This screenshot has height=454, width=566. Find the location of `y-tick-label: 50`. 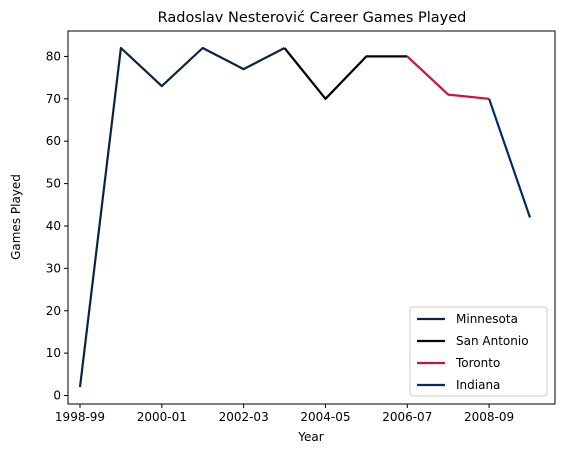

y-tick-label: 50 is located at coordinates (53, 184).